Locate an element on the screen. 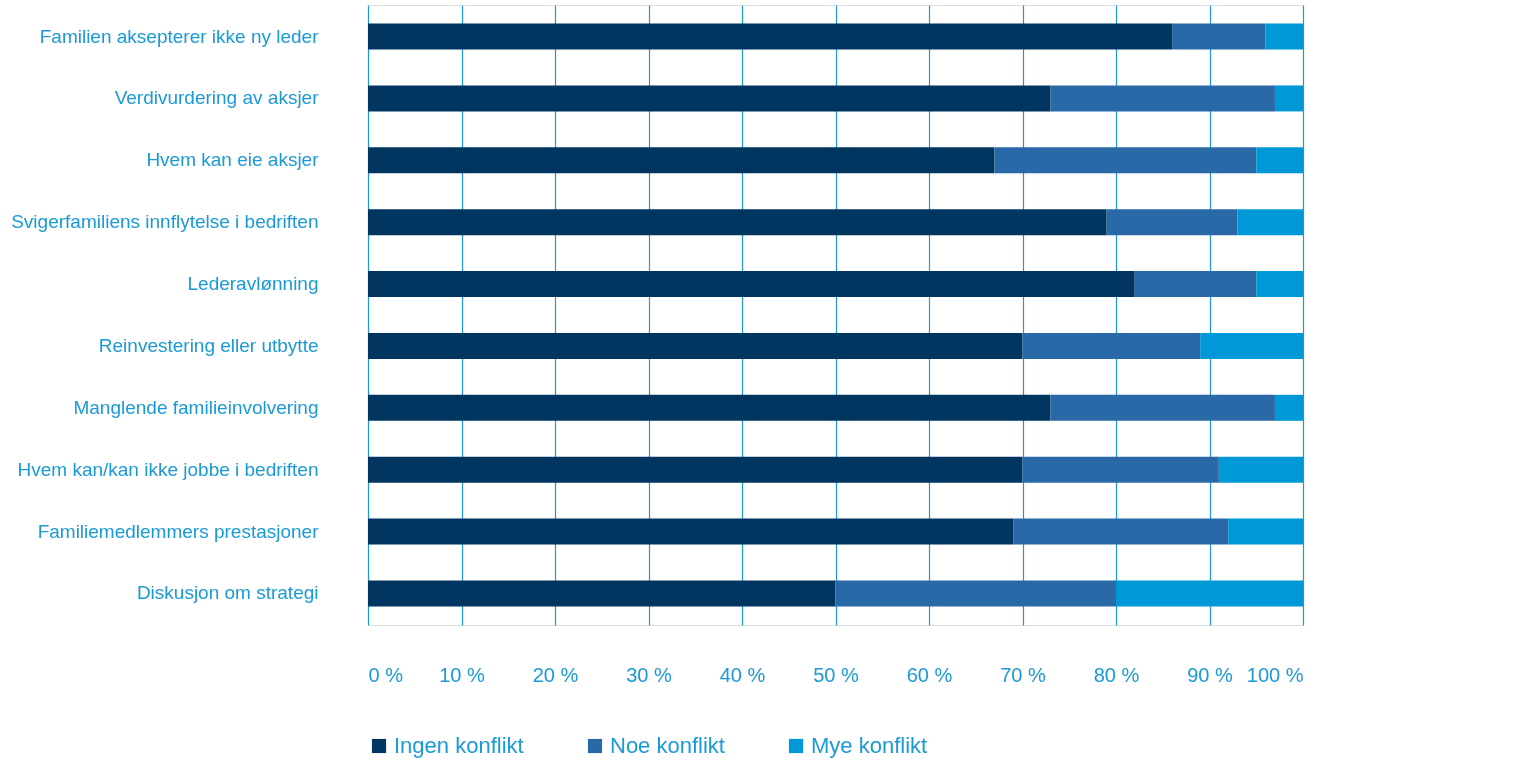  x-tick-label: 40 % is located at coordinates (742, 674).